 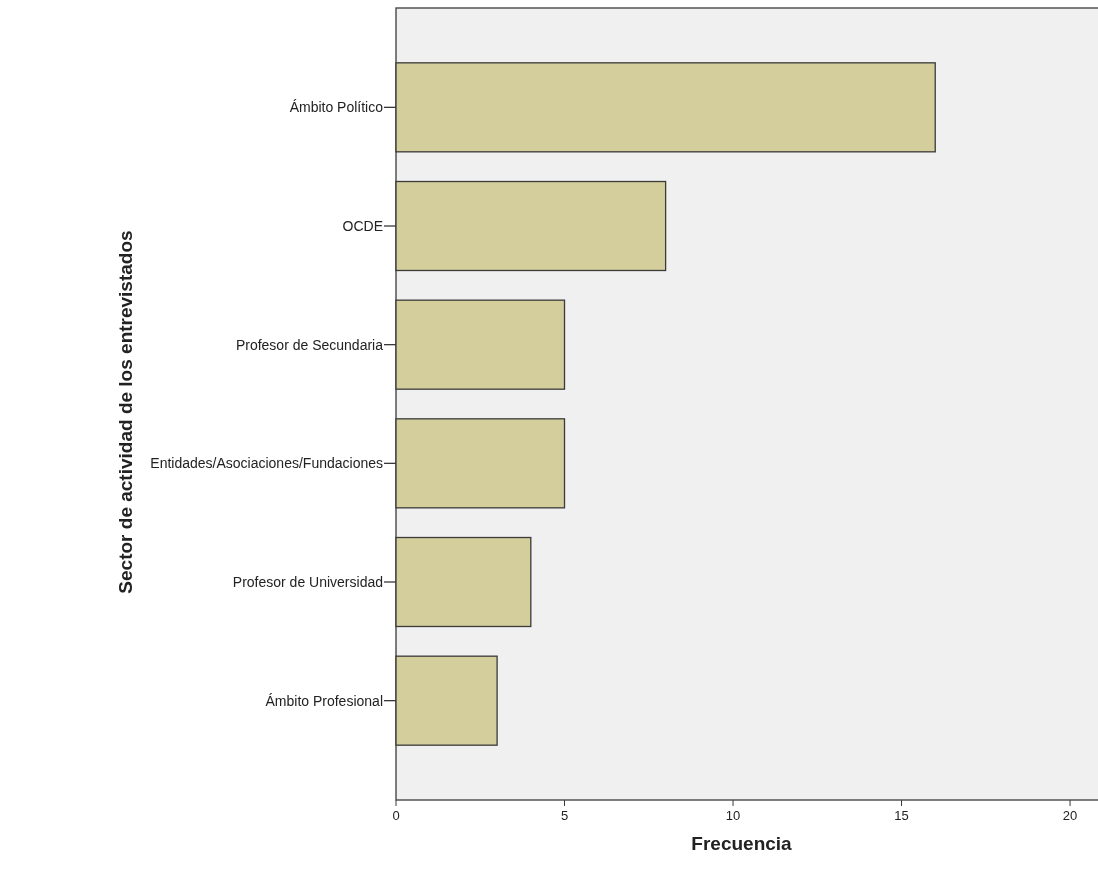 What do you see at coordinates (396, 815) in the screenshot?
I see `x-tick-label: 0` at bounding box center [396, 815].